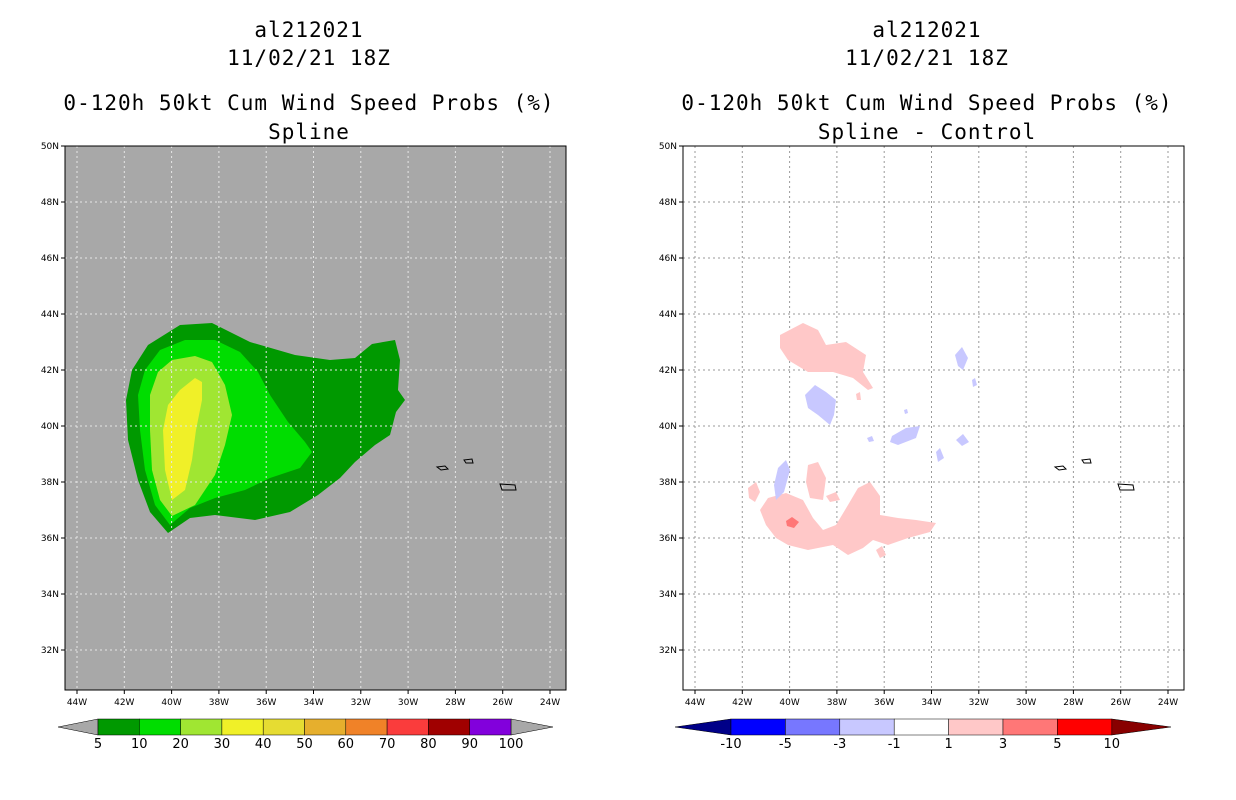  Describe the element at coordinates (1141, 727) in the screenshot. I see `colorbar-high-triangle` at that location.